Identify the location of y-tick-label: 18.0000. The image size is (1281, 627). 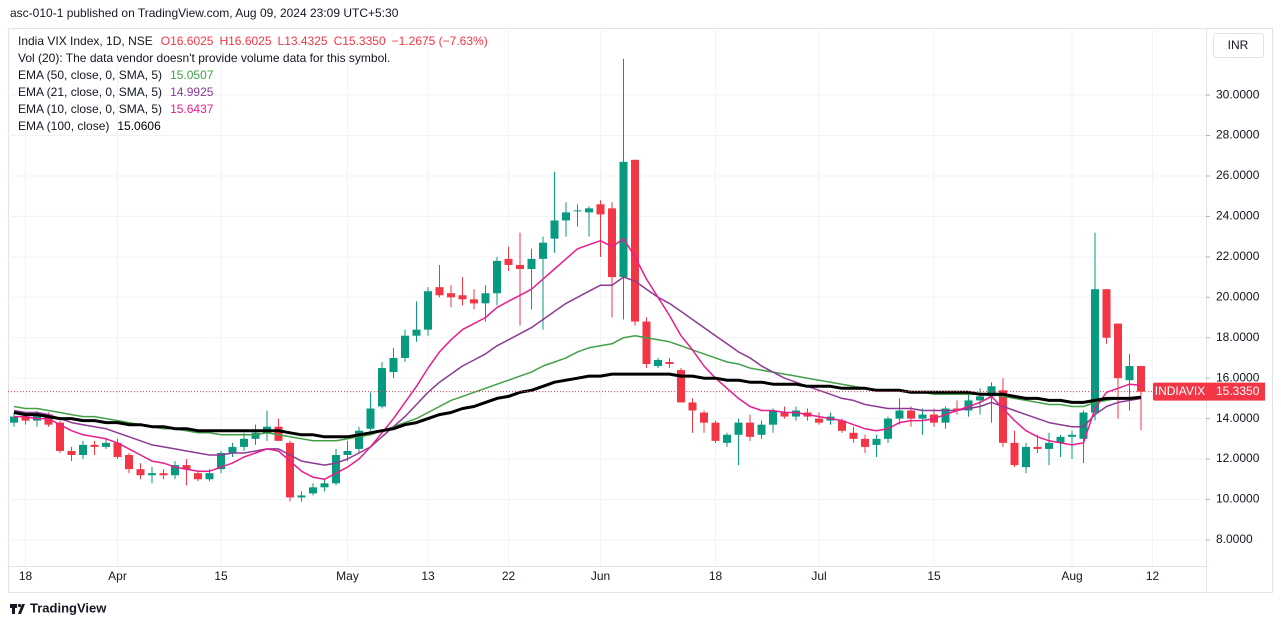
(1238, 337).